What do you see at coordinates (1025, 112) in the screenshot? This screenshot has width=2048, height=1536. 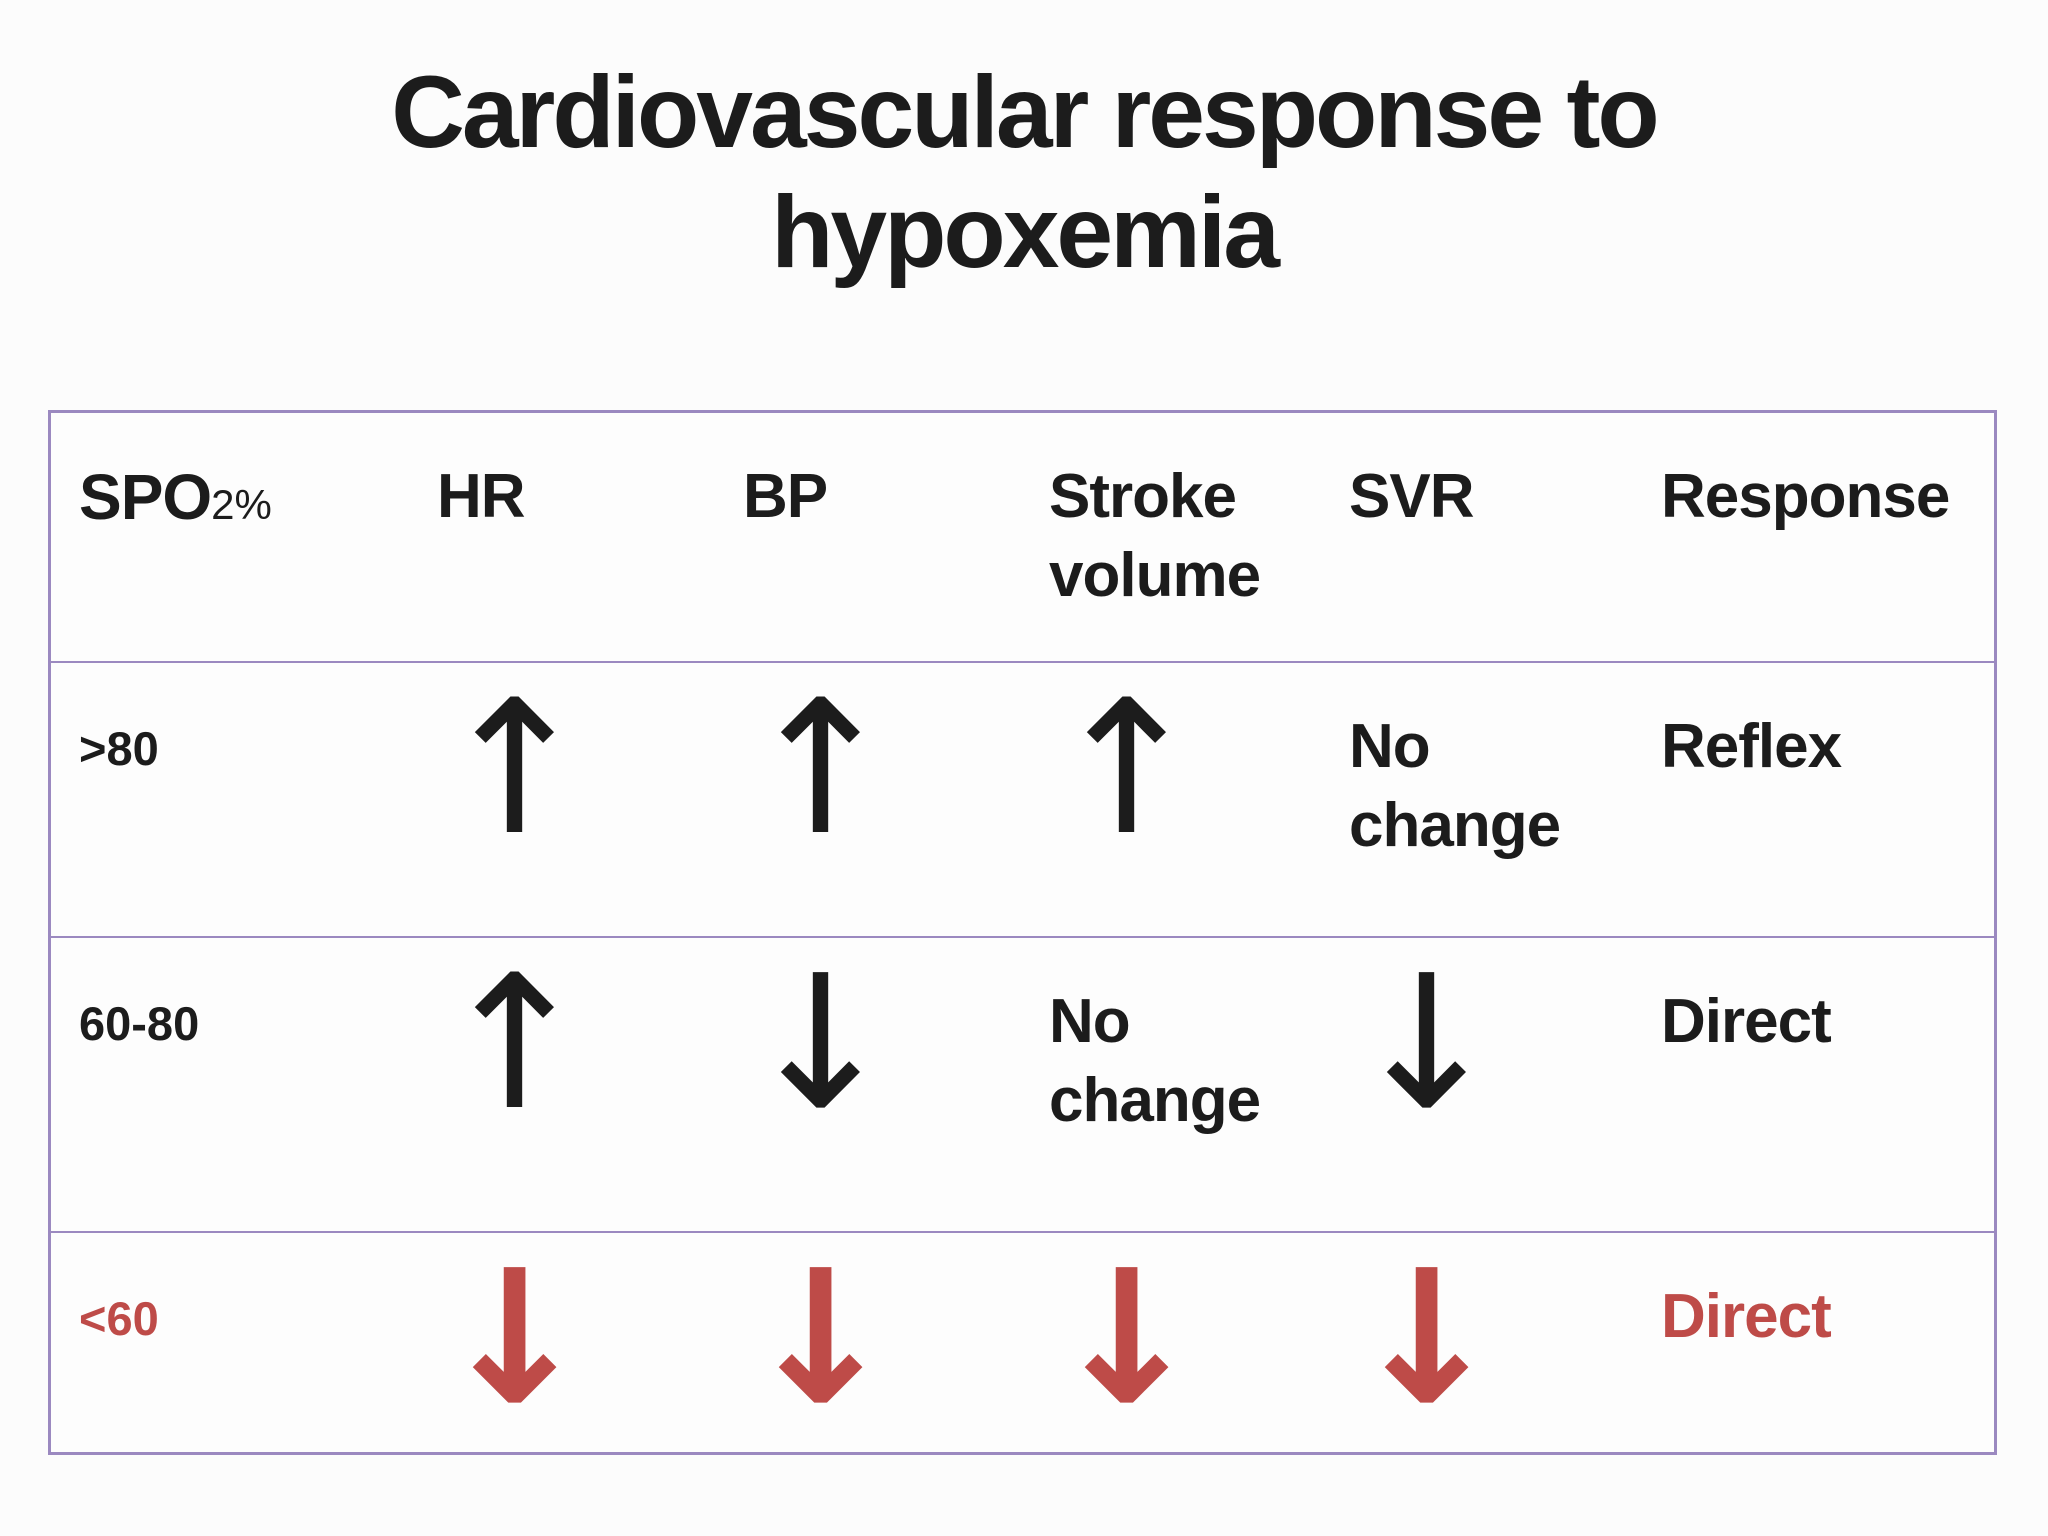 I see `page-title-line-1: Cardiovascular response to` at bounding box center [1025, 112].